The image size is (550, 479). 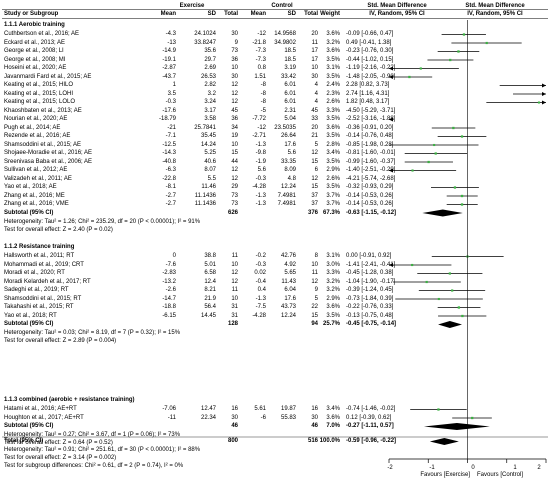 I want to click on sd-ex: 3.24, so click(x=210, y=102).